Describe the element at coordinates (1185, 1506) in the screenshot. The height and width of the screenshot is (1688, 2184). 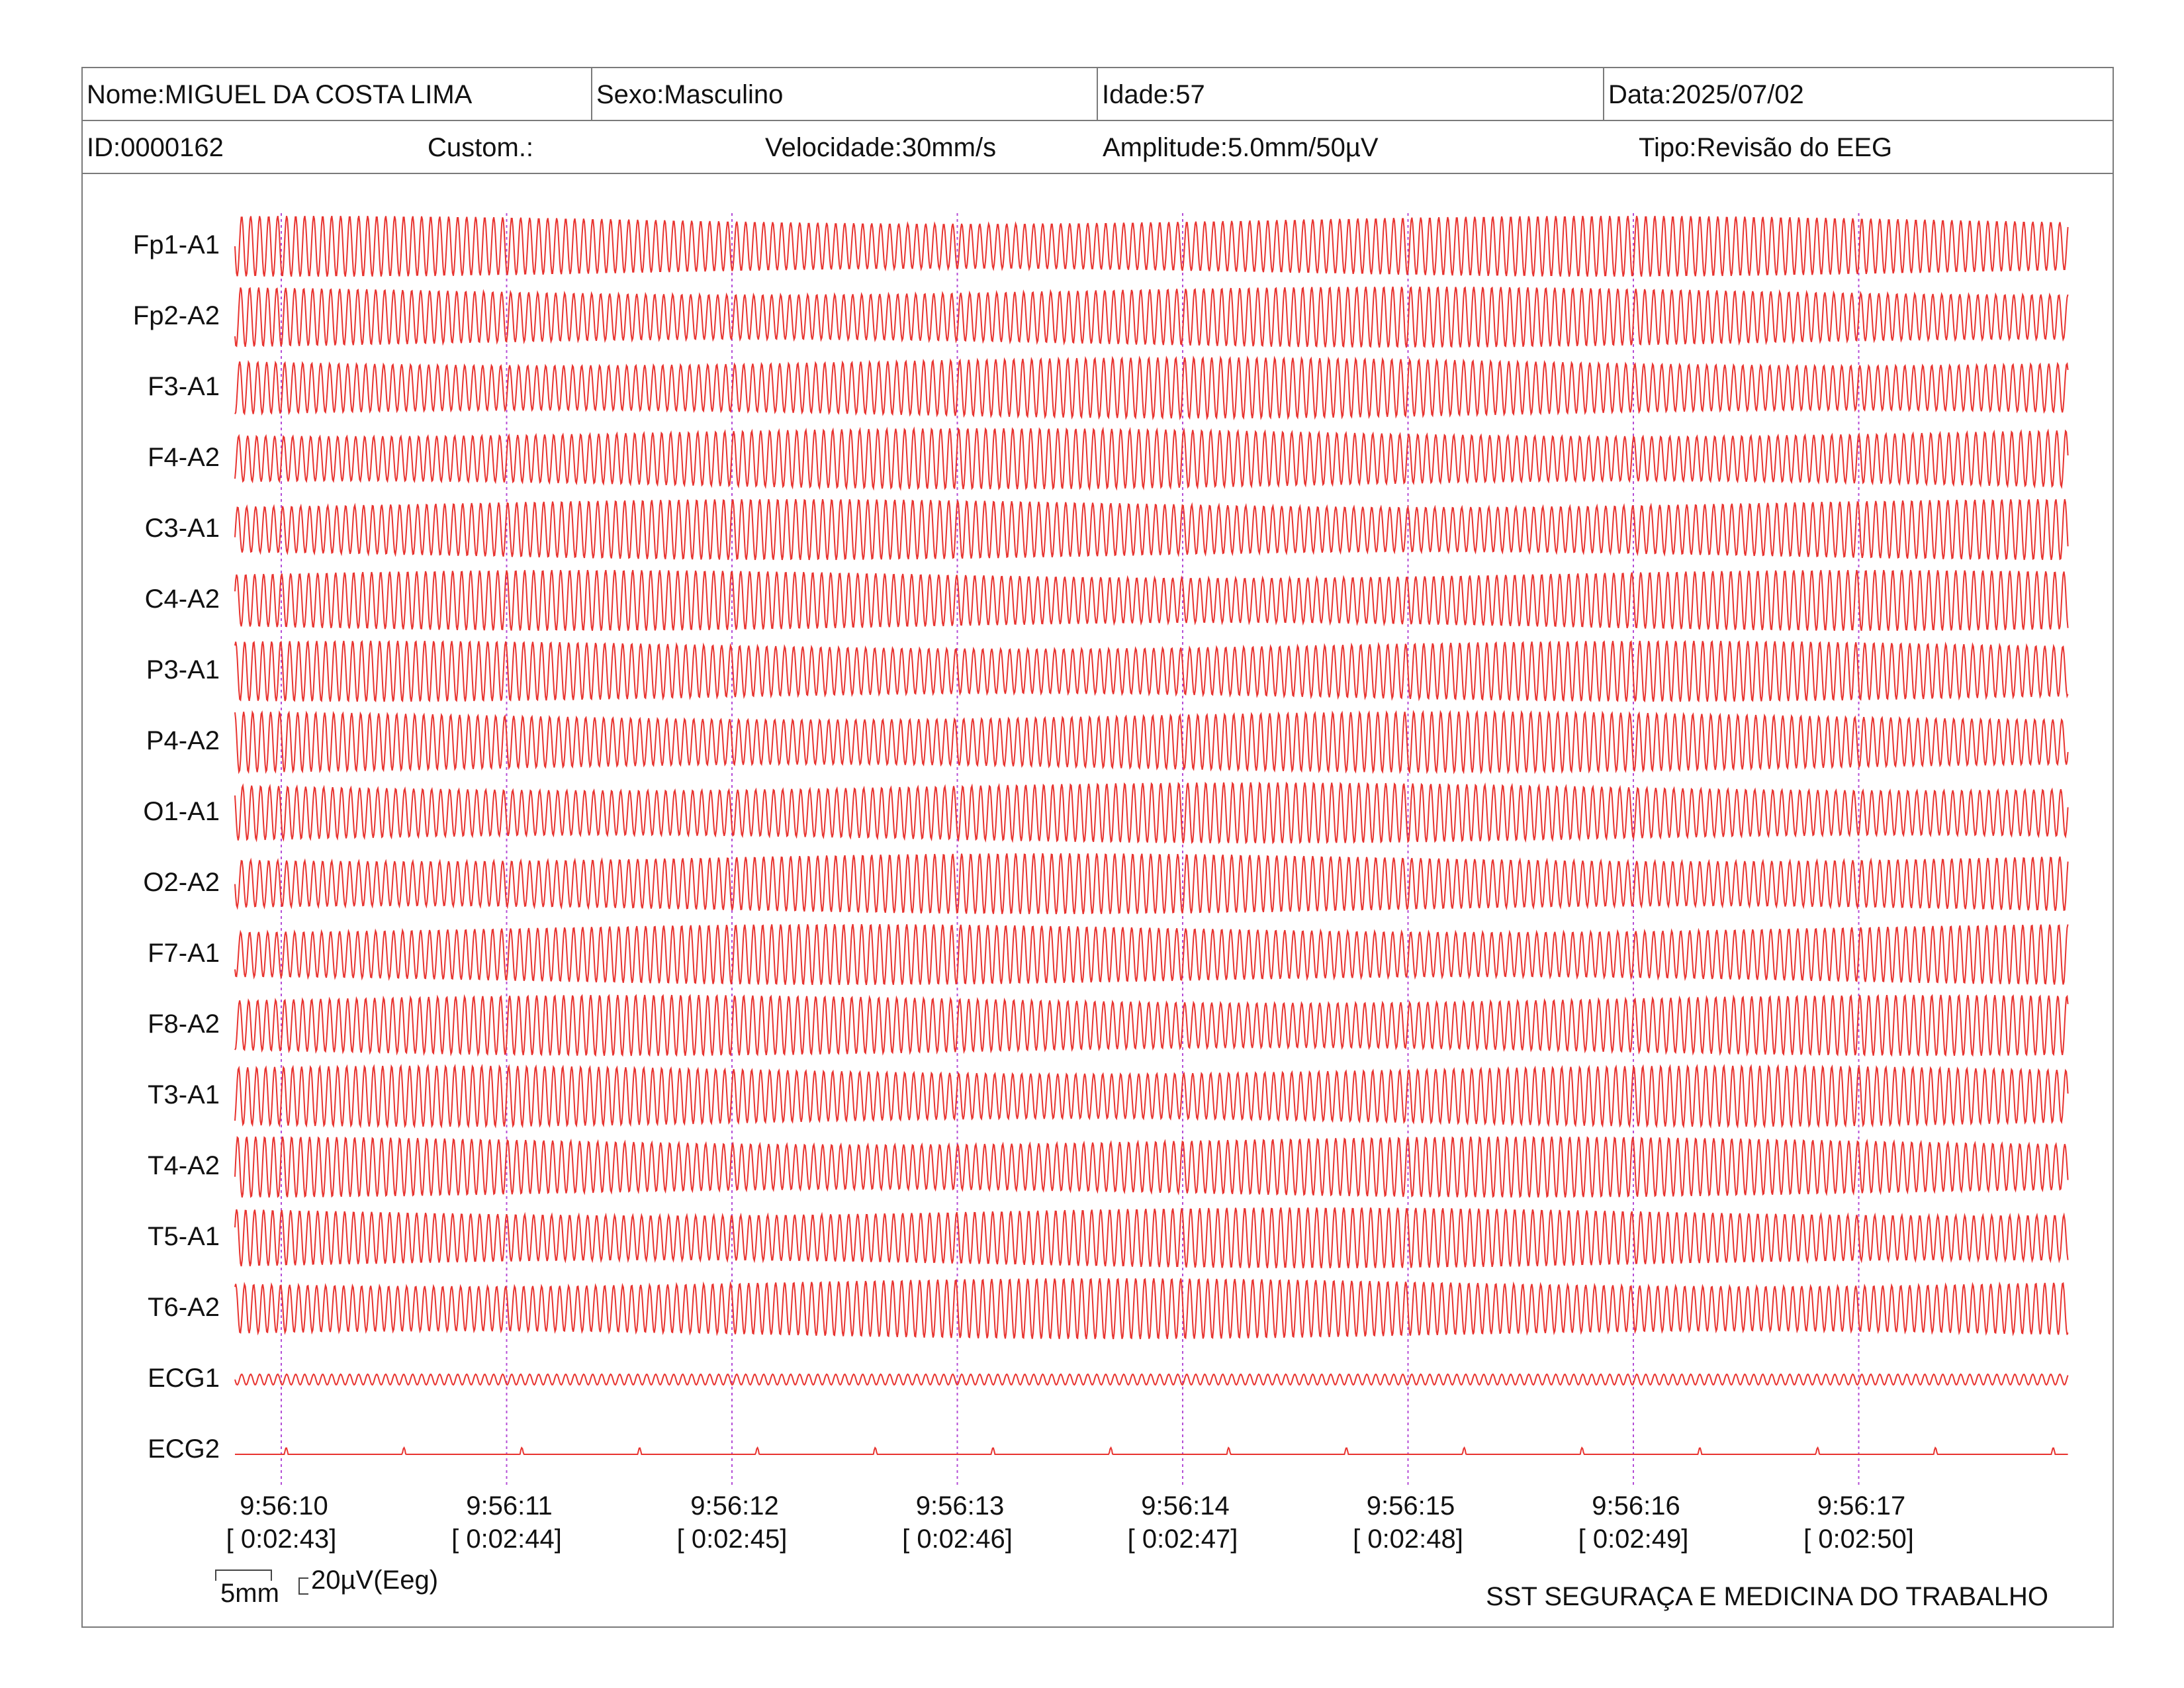
I see `time-mark-clock: 9:56:14` at that location.